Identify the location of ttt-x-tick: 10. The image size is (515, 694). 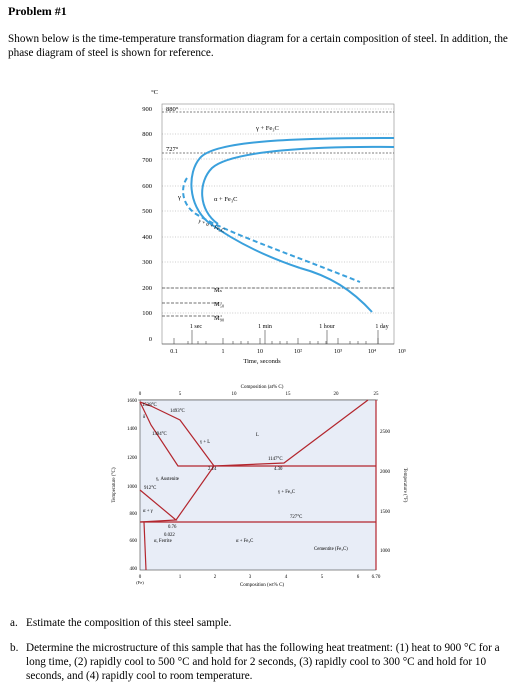
(260, 352).